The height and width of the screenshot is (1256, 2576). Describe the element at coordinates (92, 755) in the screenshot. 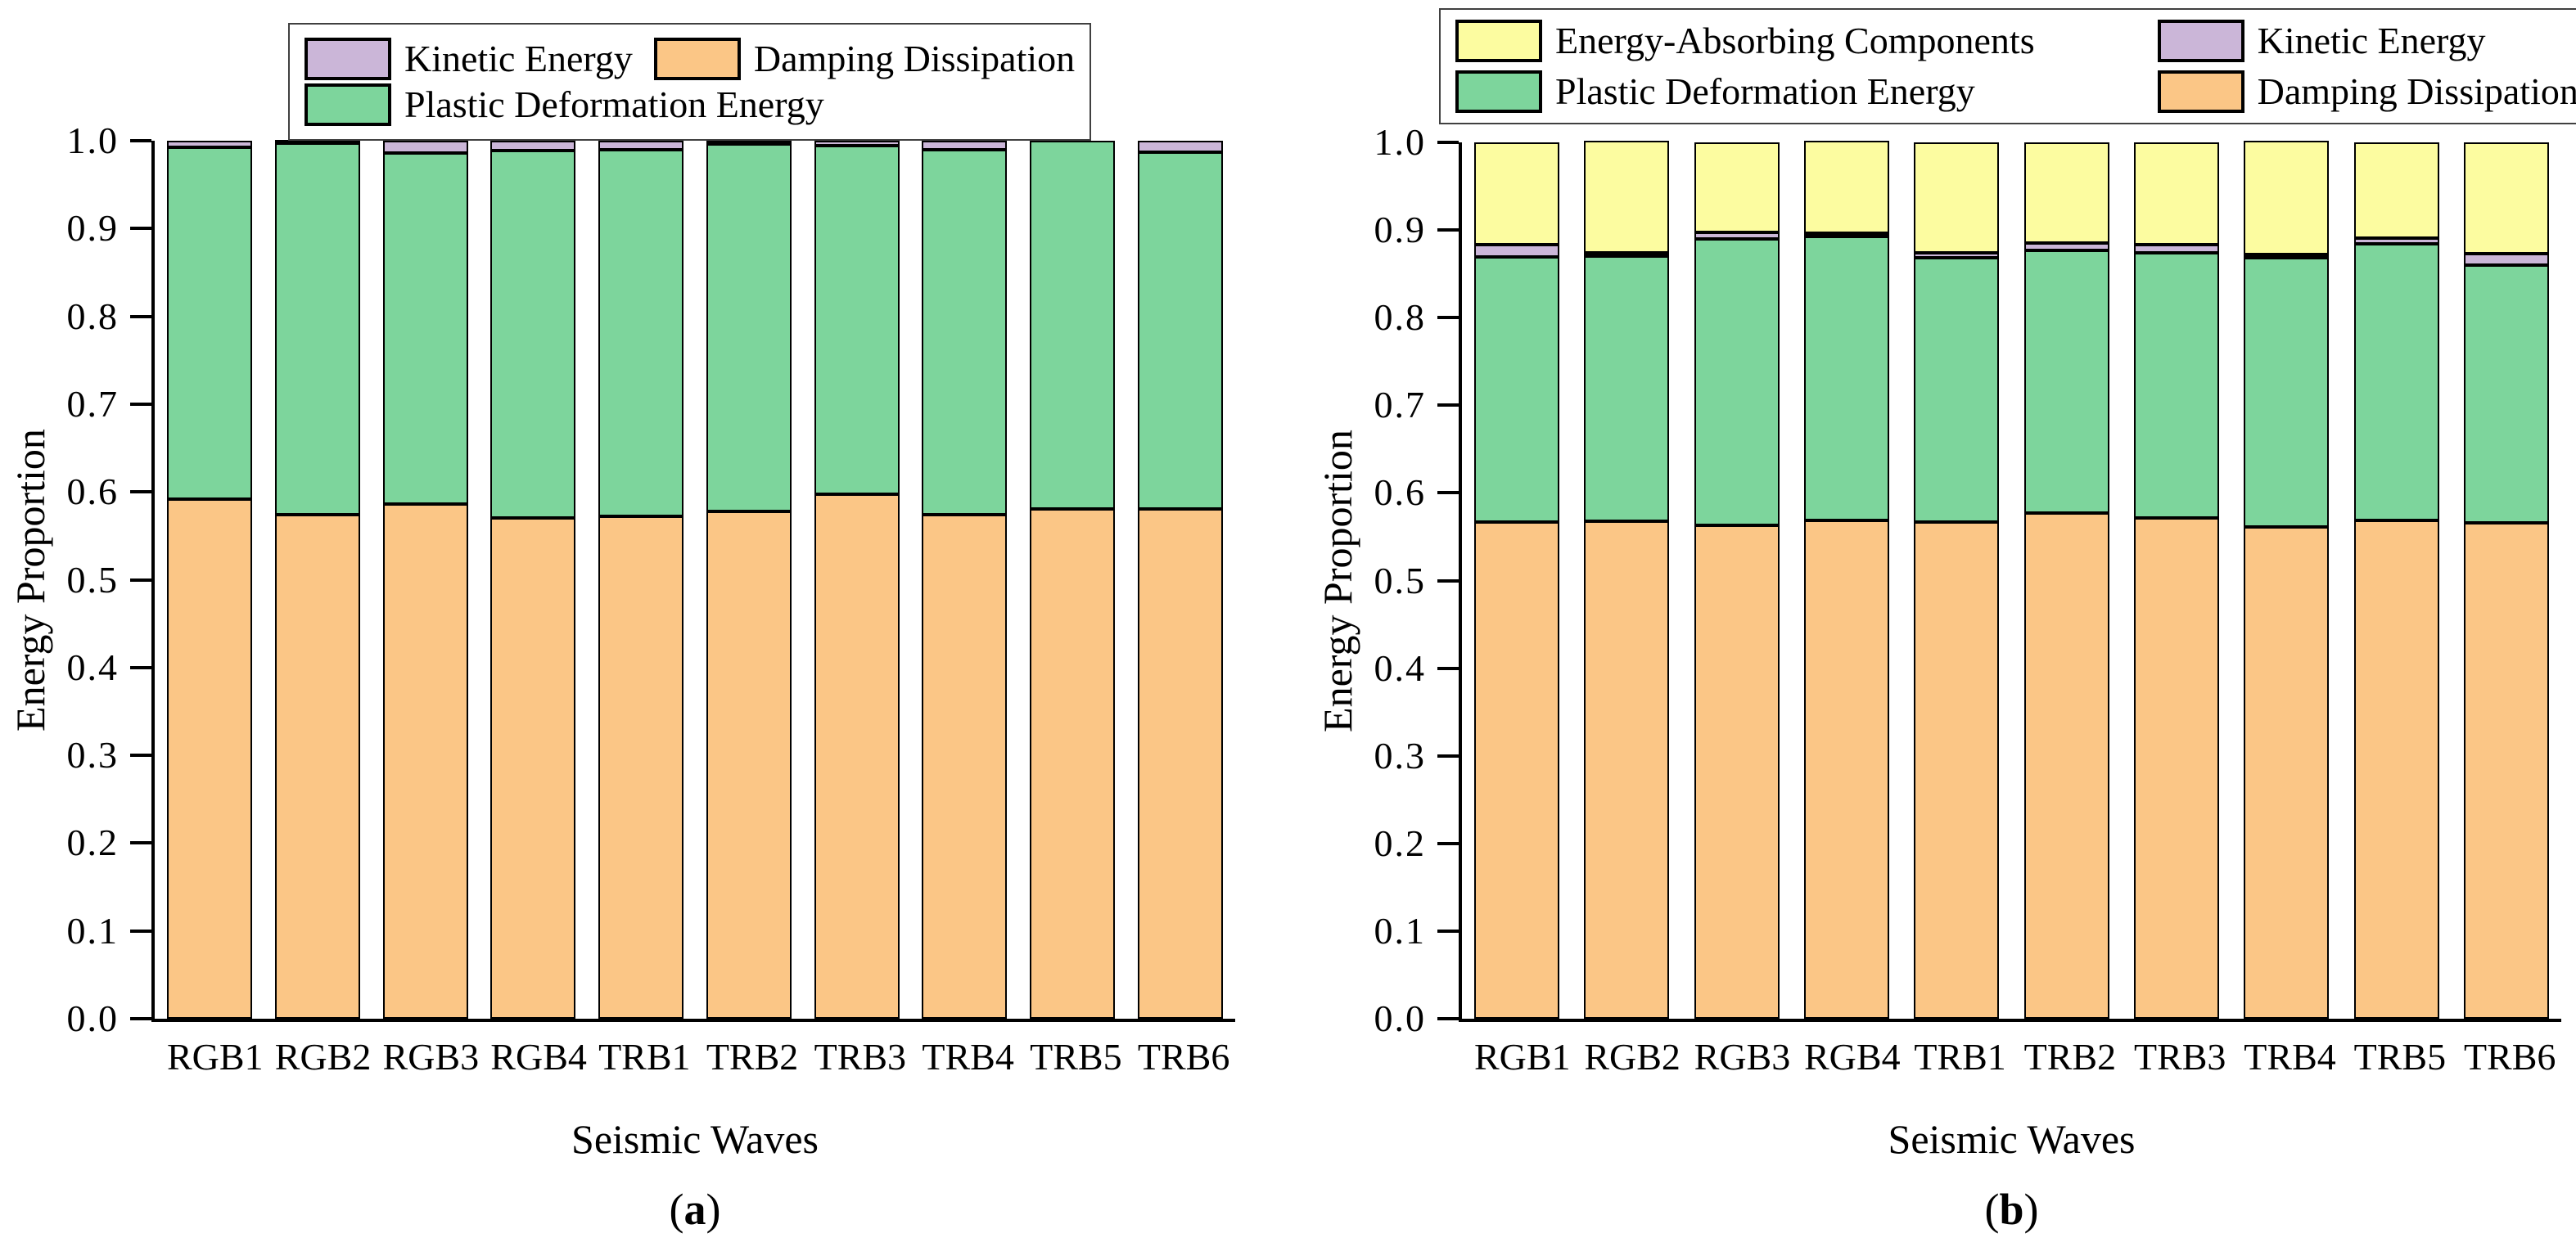

I see `y-tick-label: 0.3` at that location.